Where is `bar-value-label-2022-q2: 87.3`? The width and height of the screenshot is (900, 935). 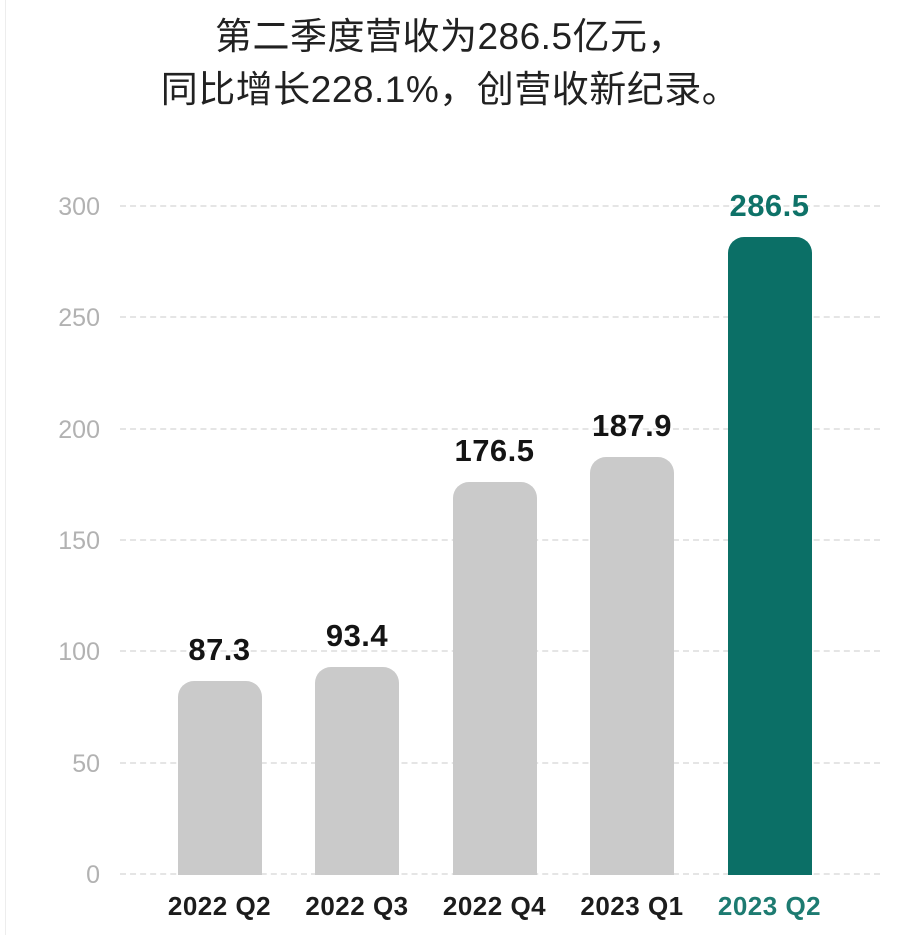
bar-value-label-2022-q2: 87.3 is located at coordinates (219, 649).